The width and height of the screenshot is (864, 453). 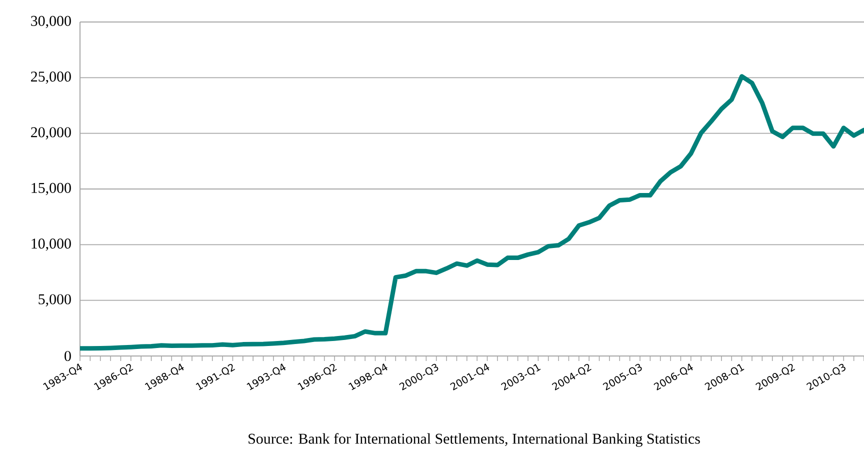 What do you see at coordinates (54, 300) in the screenshot?
I see `y-tick-label: 5,000` at bounding box center [54, 300].